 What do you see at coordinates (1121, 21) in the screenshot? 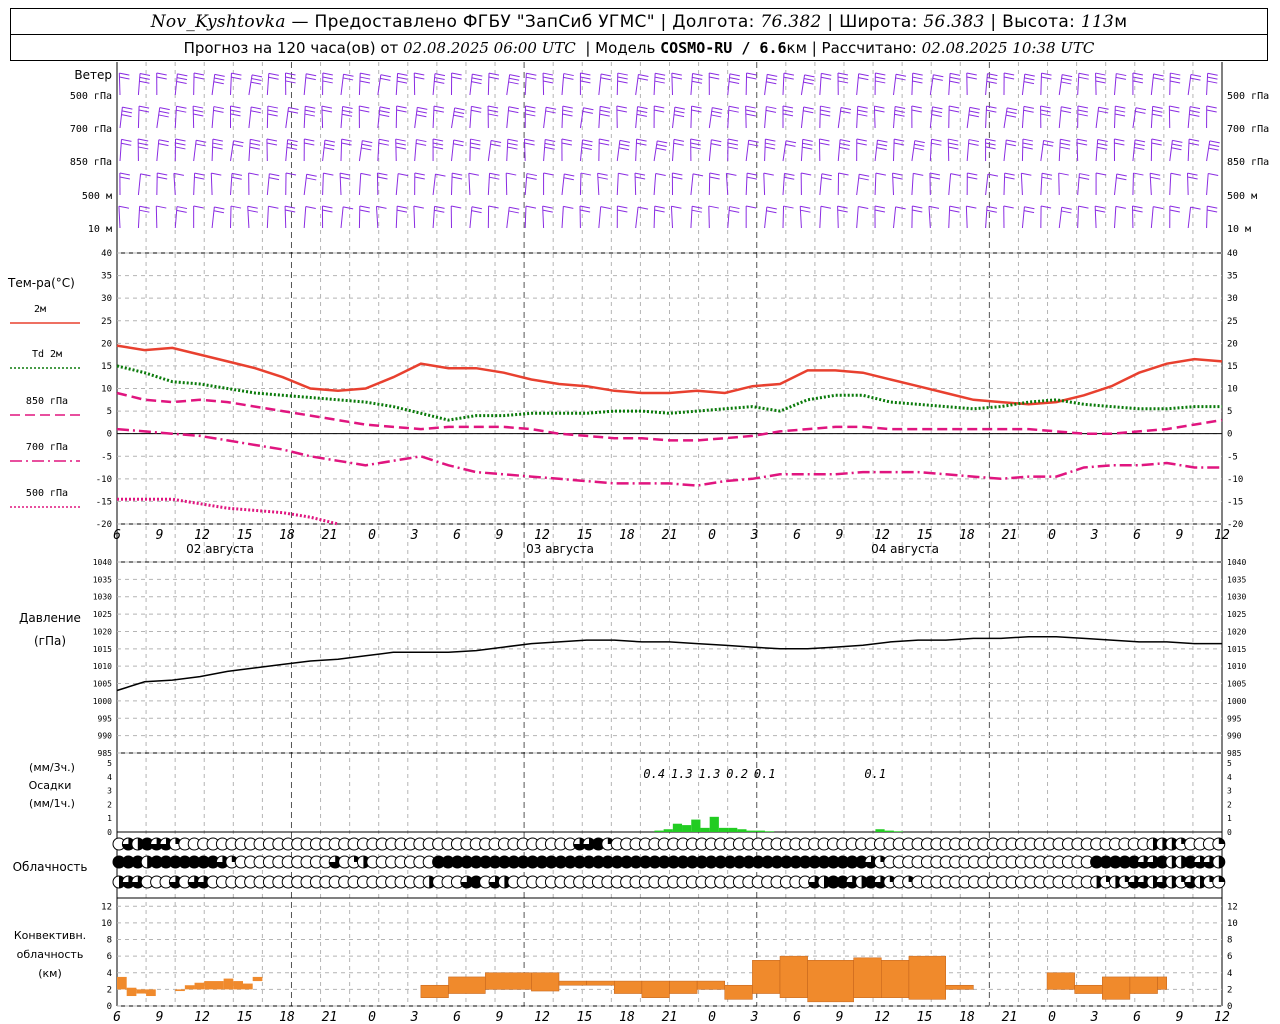
I see `alt-unit: м` at bounding box center [1121, 21].